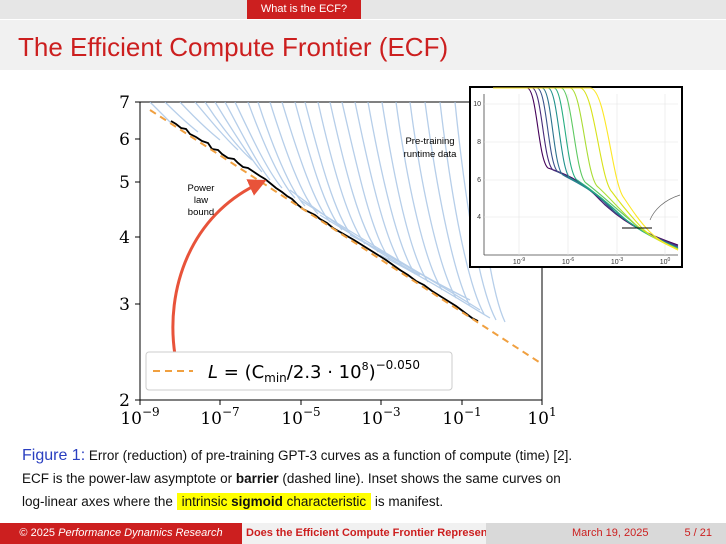  Describe the element at coordinates (698, 533) in the screenshot. I see `page-number: 5 / 21` at that location.